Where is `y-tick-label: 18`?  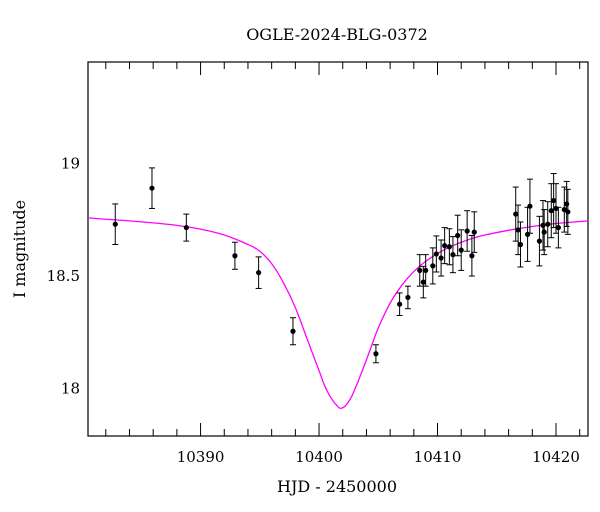
y-tick-label: 18 is located at coordinates (70, 389).